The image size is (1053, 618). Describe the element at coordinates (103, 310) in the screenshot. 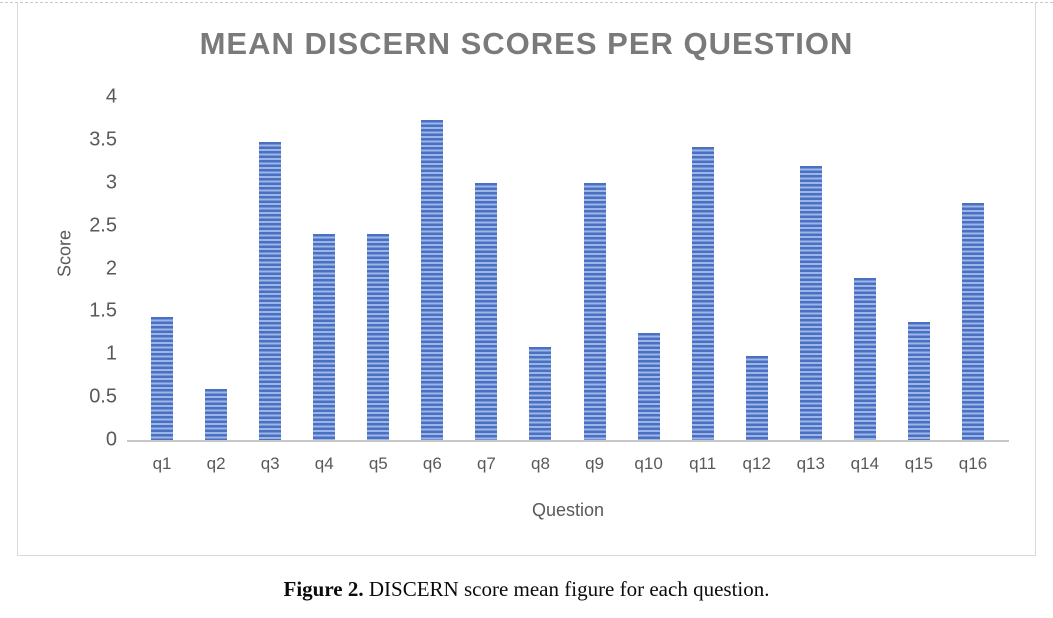

I see `y-tick-label-1.5: 1.5` at that location.